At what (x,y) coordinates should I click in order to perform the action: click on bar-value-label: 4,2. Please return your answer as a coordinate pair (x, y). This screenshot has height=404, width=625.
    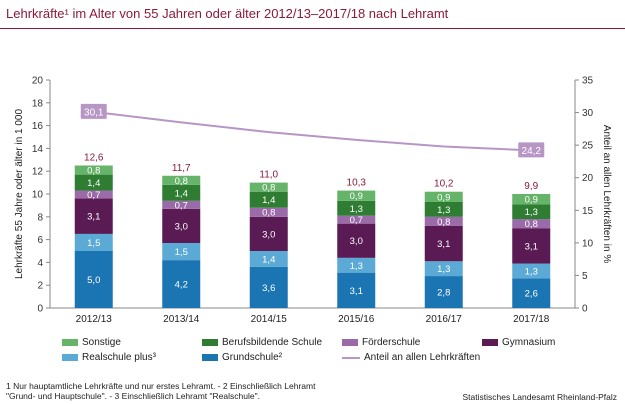
    Looking at the image, I should click on (181, 285).